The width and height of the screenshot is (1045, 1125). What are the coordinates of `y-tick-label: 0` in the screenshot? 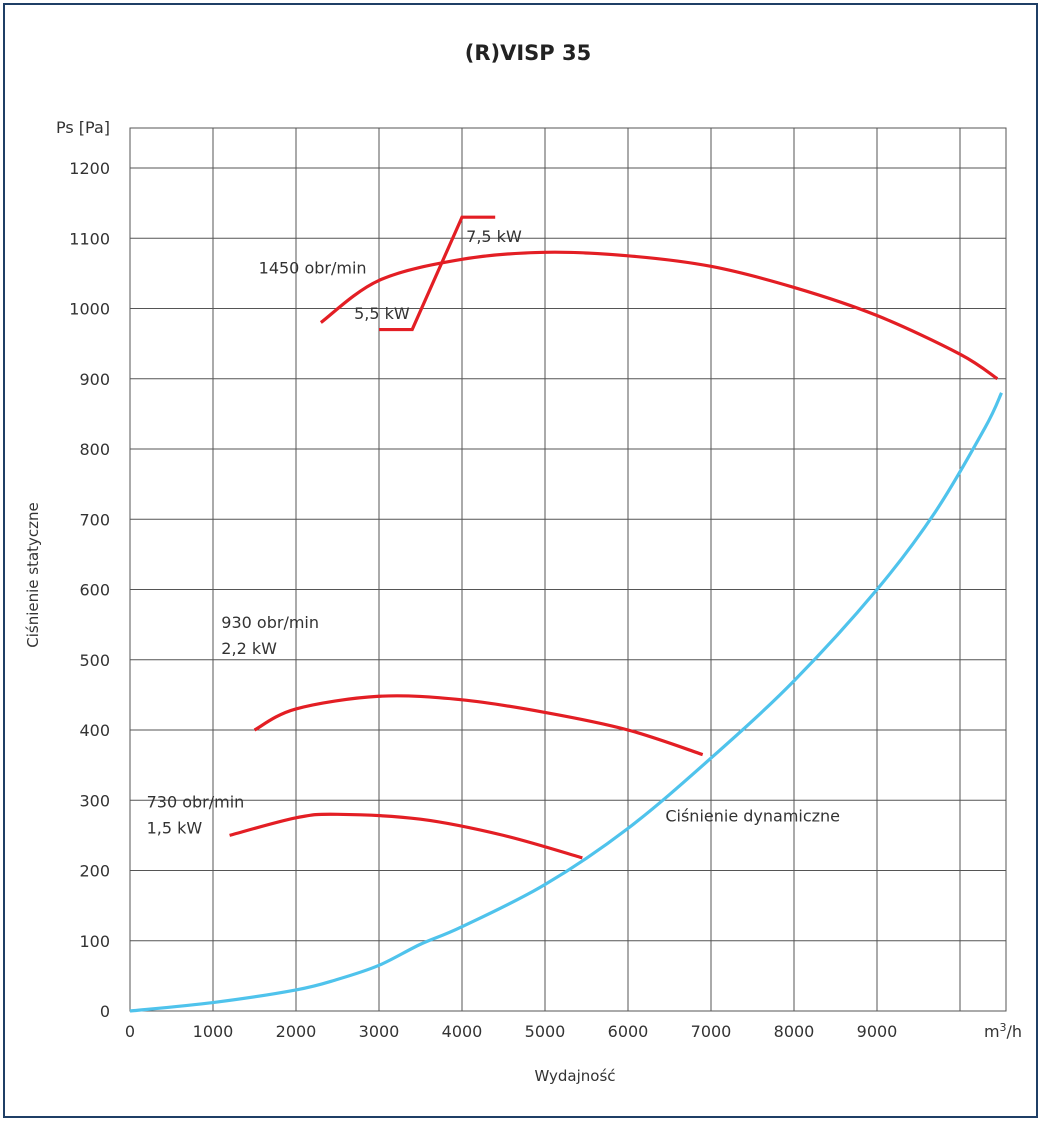 It's located at (105, 1011).